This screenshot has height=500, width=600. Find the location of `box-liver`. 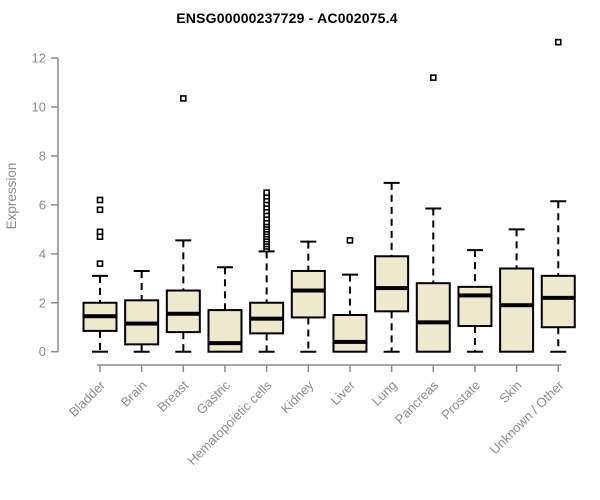

box-liver is located at coordinates (350, 295).